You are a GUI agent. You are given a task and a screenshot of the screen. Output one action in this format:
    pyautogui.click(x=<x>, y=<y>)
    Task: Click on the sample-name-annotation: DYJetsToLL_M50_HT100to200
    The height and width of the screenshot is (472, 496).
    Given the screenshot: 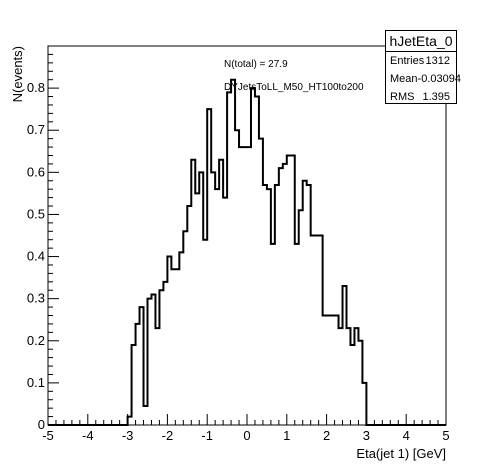 What is the action you would take?
    pyautogui.click(x=294, y=87)
    